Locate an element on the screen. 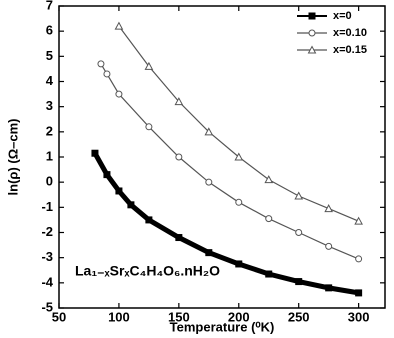  x-tick-label: 200 is located at coordinates (239, 316).